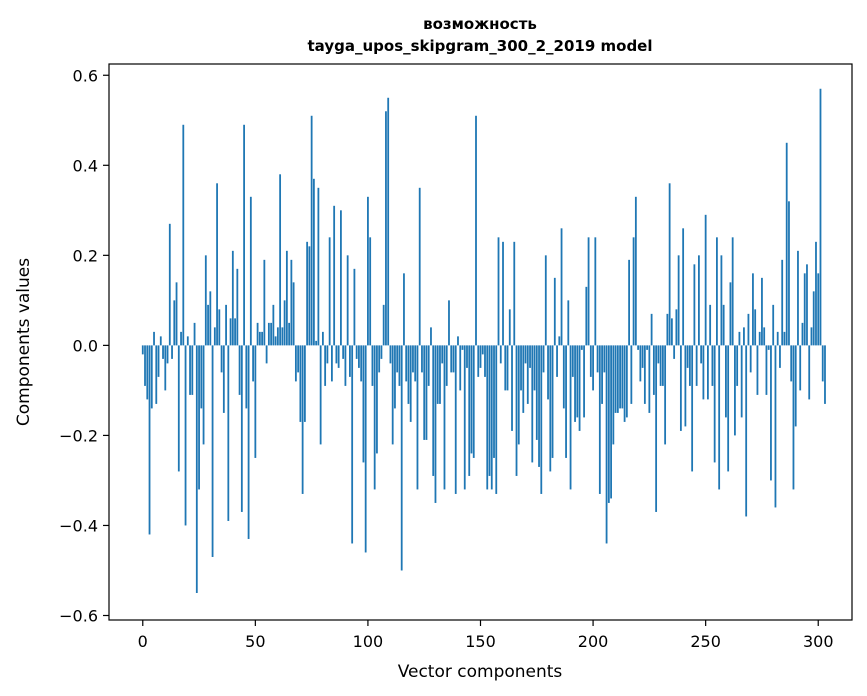 This screenshot has width=867, height=696. What do you see at coordinates (368, 641) in the screenshot?
I see `x-tick-label: 100` at bounding box center [368, 641].